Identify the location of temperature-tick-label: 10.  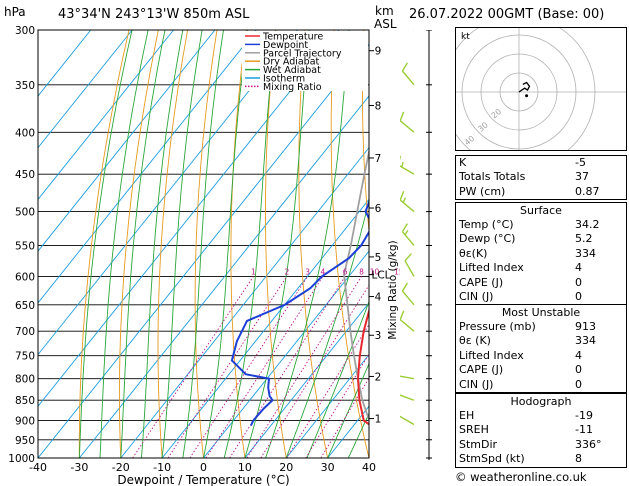
(245, 467).